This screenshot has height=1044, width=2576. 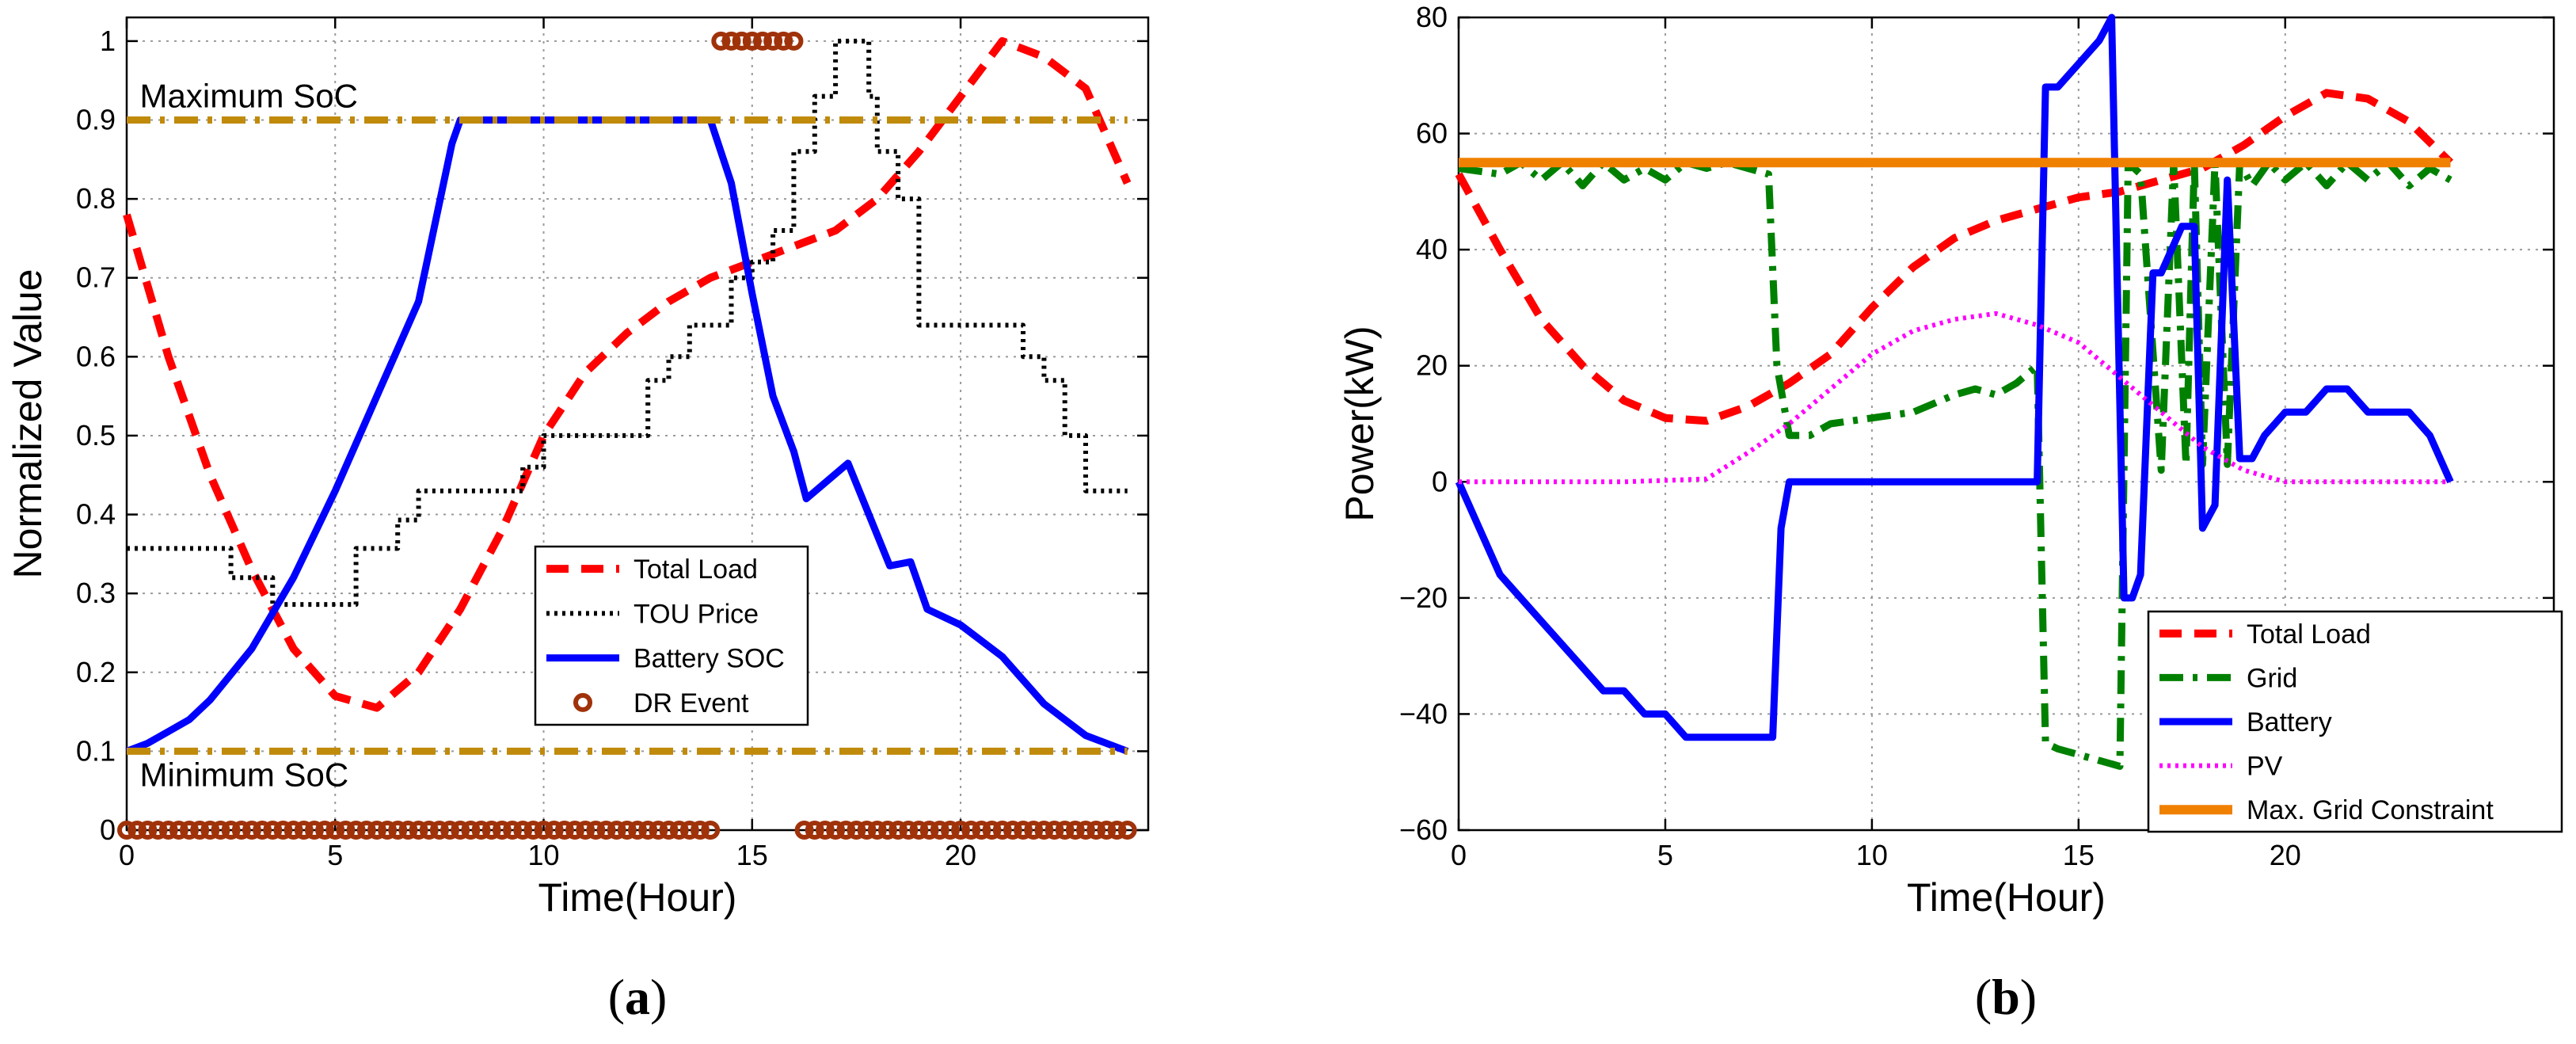 What do you see at coordinates (2289, 722) in the screenshot?
I see `legend-entry-battery-label: Battery` at bounding box center [2289, 722].